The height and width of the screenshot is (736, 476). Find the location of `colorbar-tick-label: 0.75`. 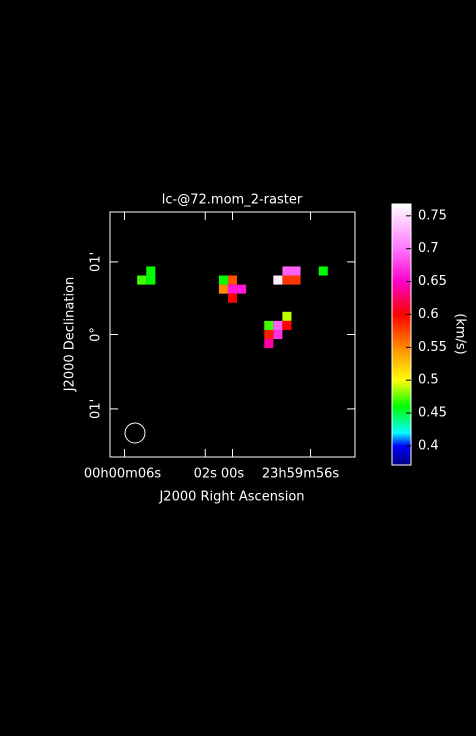

colorbar-tick-label: 0.75 is located at coordinates (432, 215).